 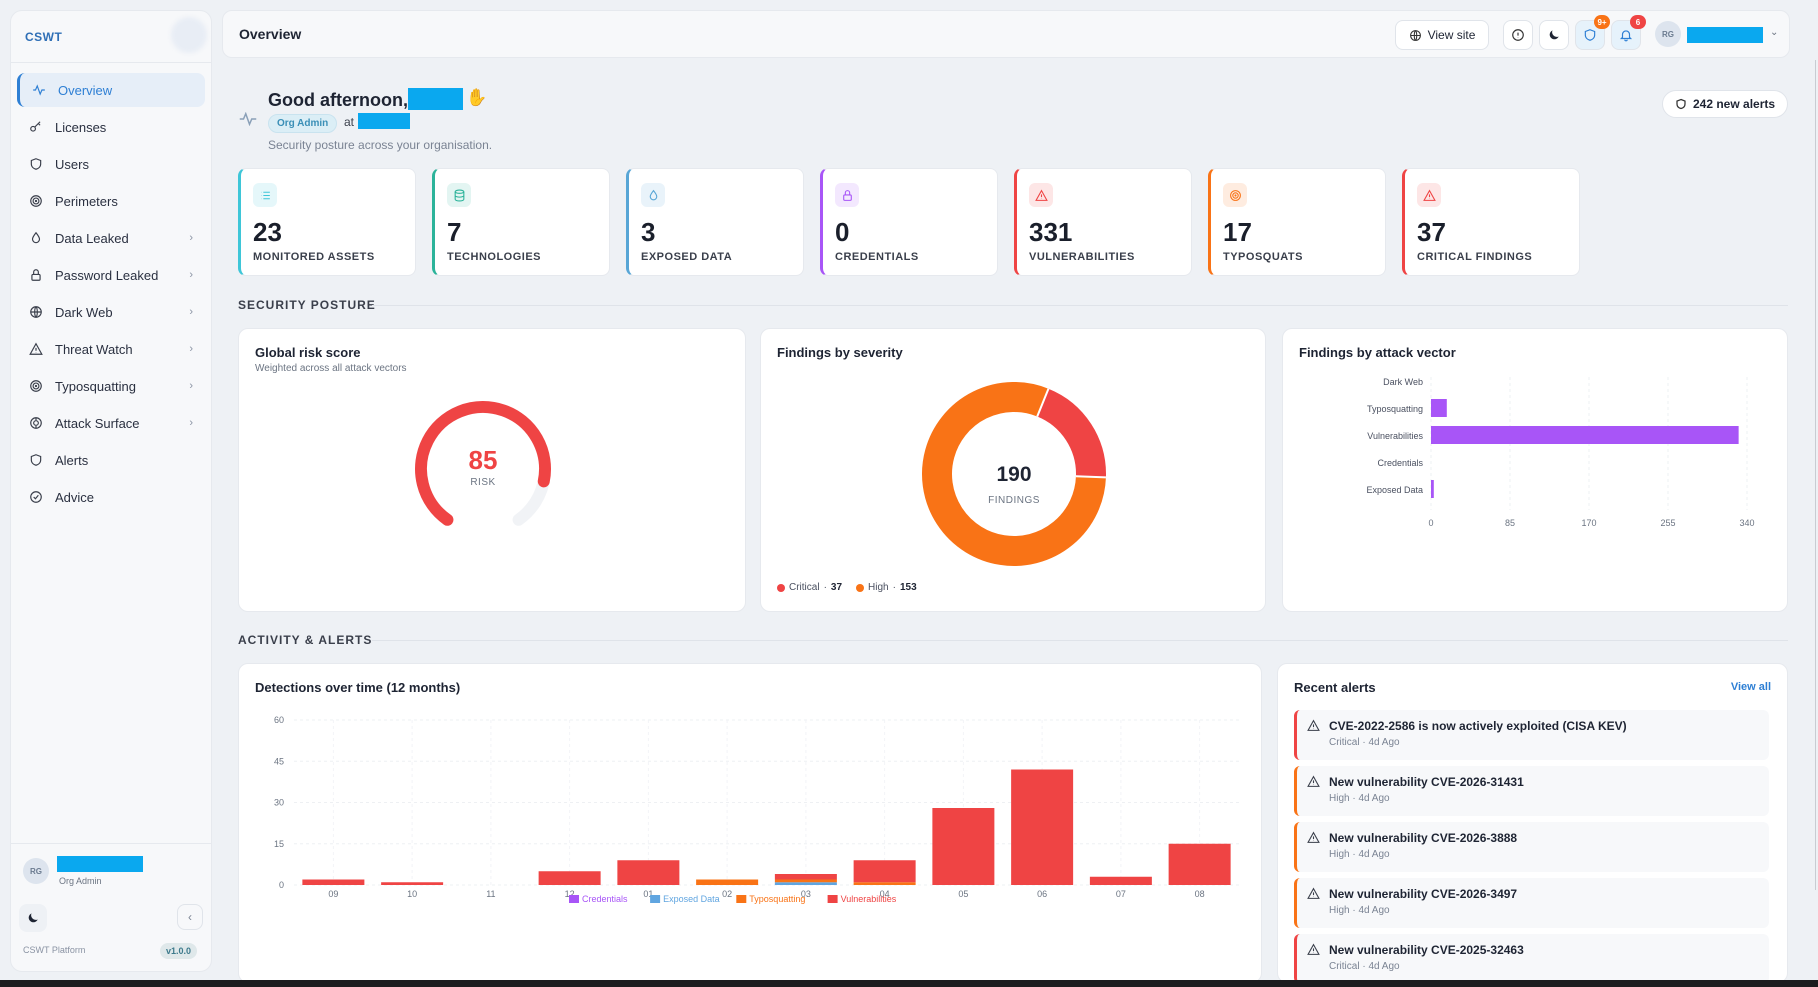 I want to click on x-tick-label: 01, so click(x=648, y=894).